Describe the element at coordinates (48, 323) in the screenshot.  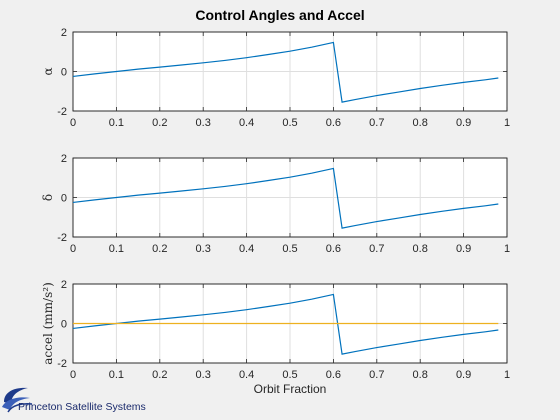
I see `y-axis-label: accel (mm/s²)` at that location.